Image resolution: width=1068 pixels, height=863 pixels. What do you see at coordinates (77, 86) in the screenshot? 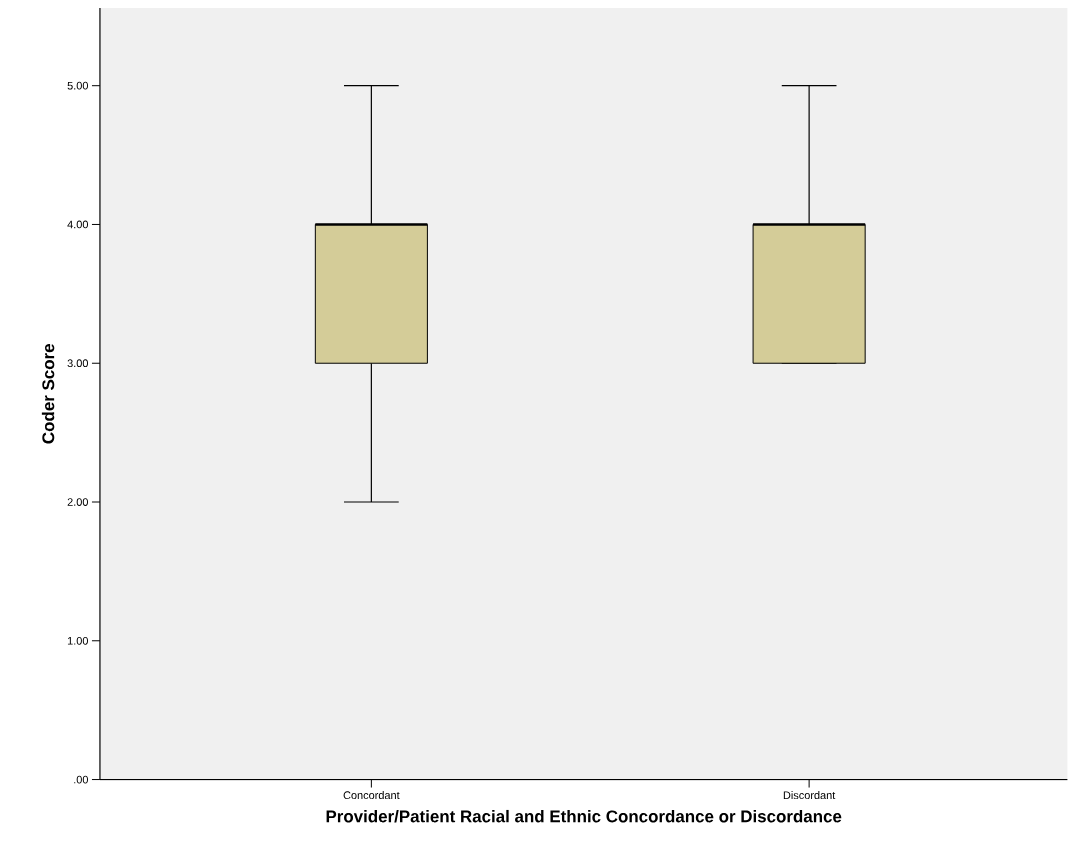
I see `y-tick-label: 5.00` at bounding box center [77, 86].